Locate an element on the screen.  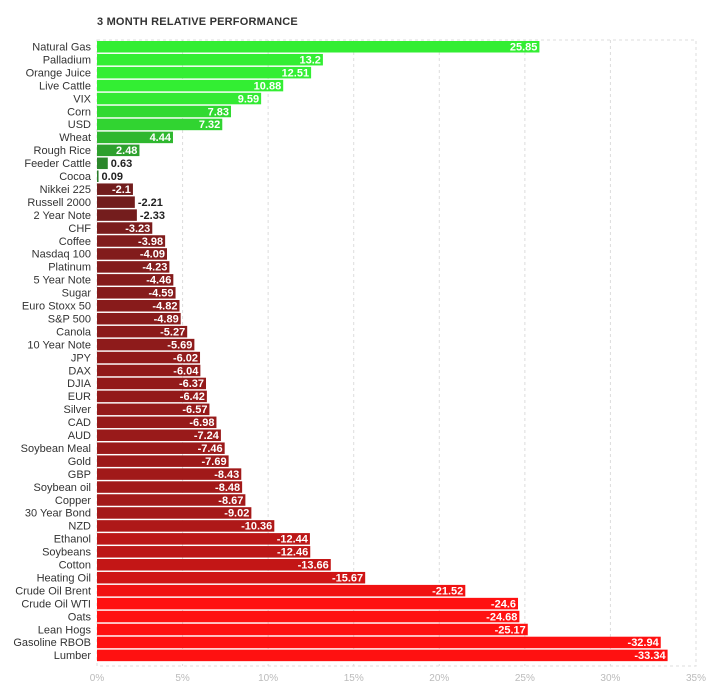
data-label: -8.43 is located at coordinates (226, 475).